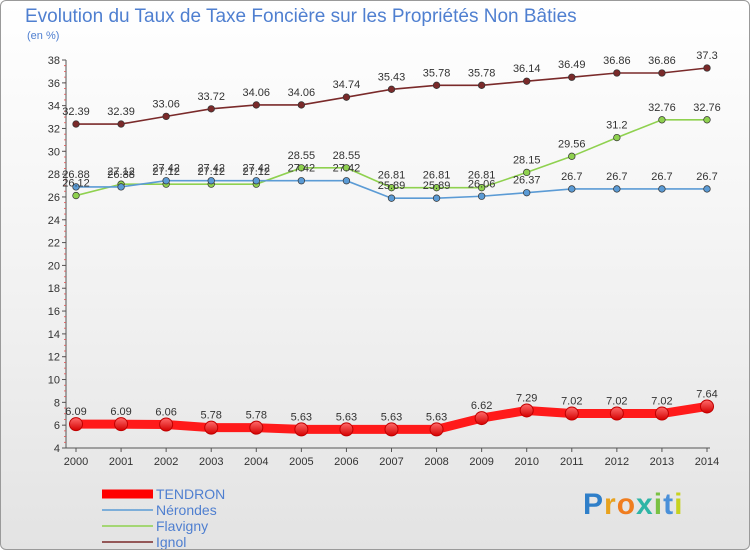 The image size is (750, 550). Describe the element at coordinates (75, 412) in the screenshot. I see `data-label: 6.09` at that location.